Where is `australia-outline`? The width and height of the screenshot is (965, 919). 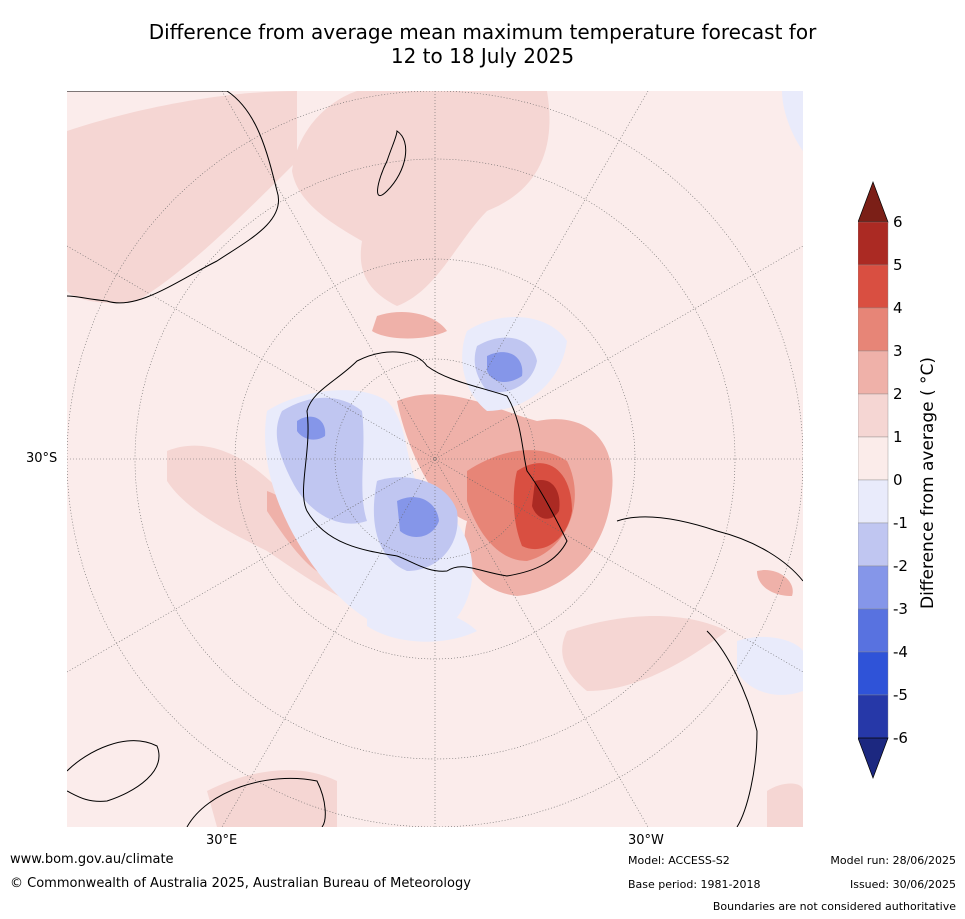 australia-outline is located at coordinates (435, 464).